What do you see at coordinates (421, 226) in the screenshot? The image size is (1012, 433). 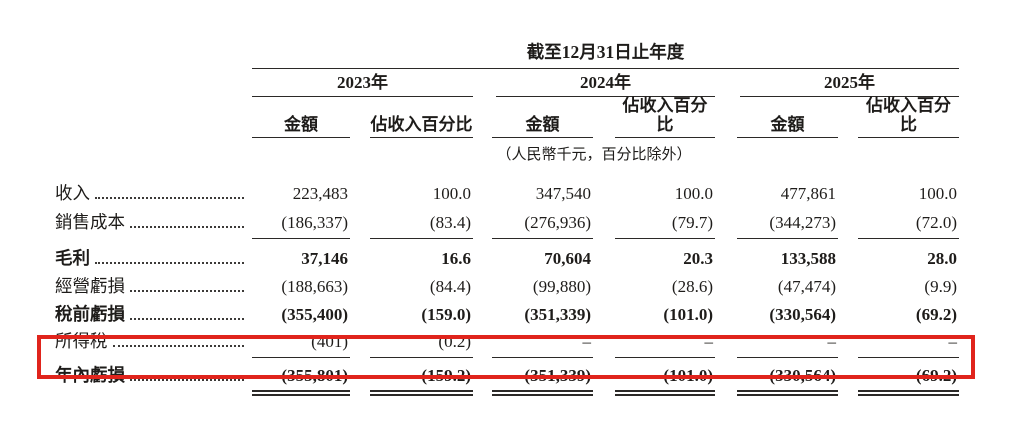 I see `percent-cell: (83.4)` at bounding box center [421, 226].